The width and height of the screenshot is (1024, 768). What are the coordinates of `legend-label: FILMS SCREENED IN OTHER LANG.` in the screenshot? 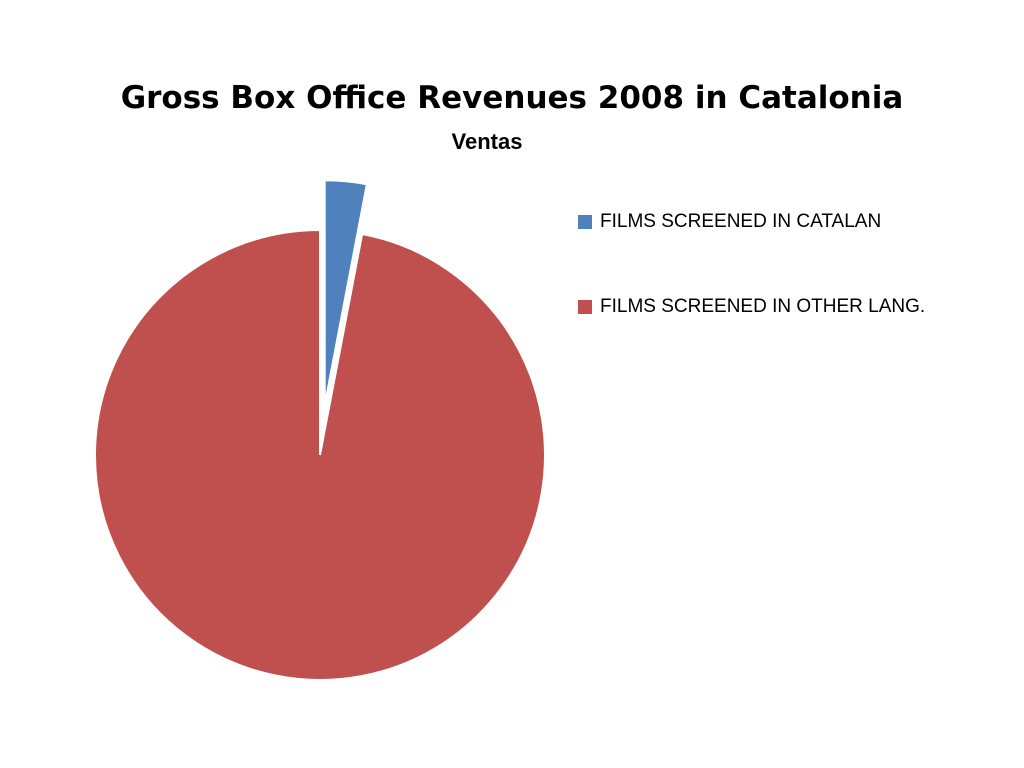 It's located at (762, 306).